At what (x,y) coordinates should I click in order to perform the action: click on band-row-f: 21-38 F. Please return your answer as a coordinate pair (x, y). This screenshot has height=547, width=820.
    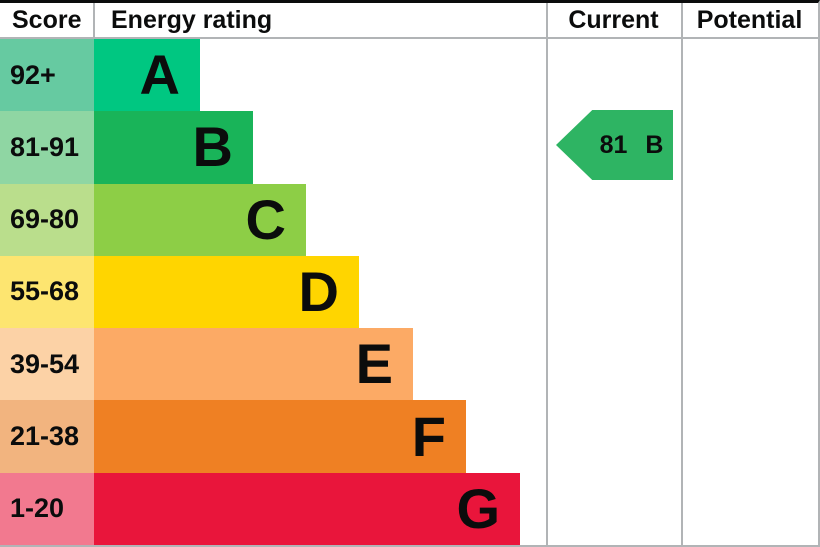
    Looking at the image, I should click on (409, 436).